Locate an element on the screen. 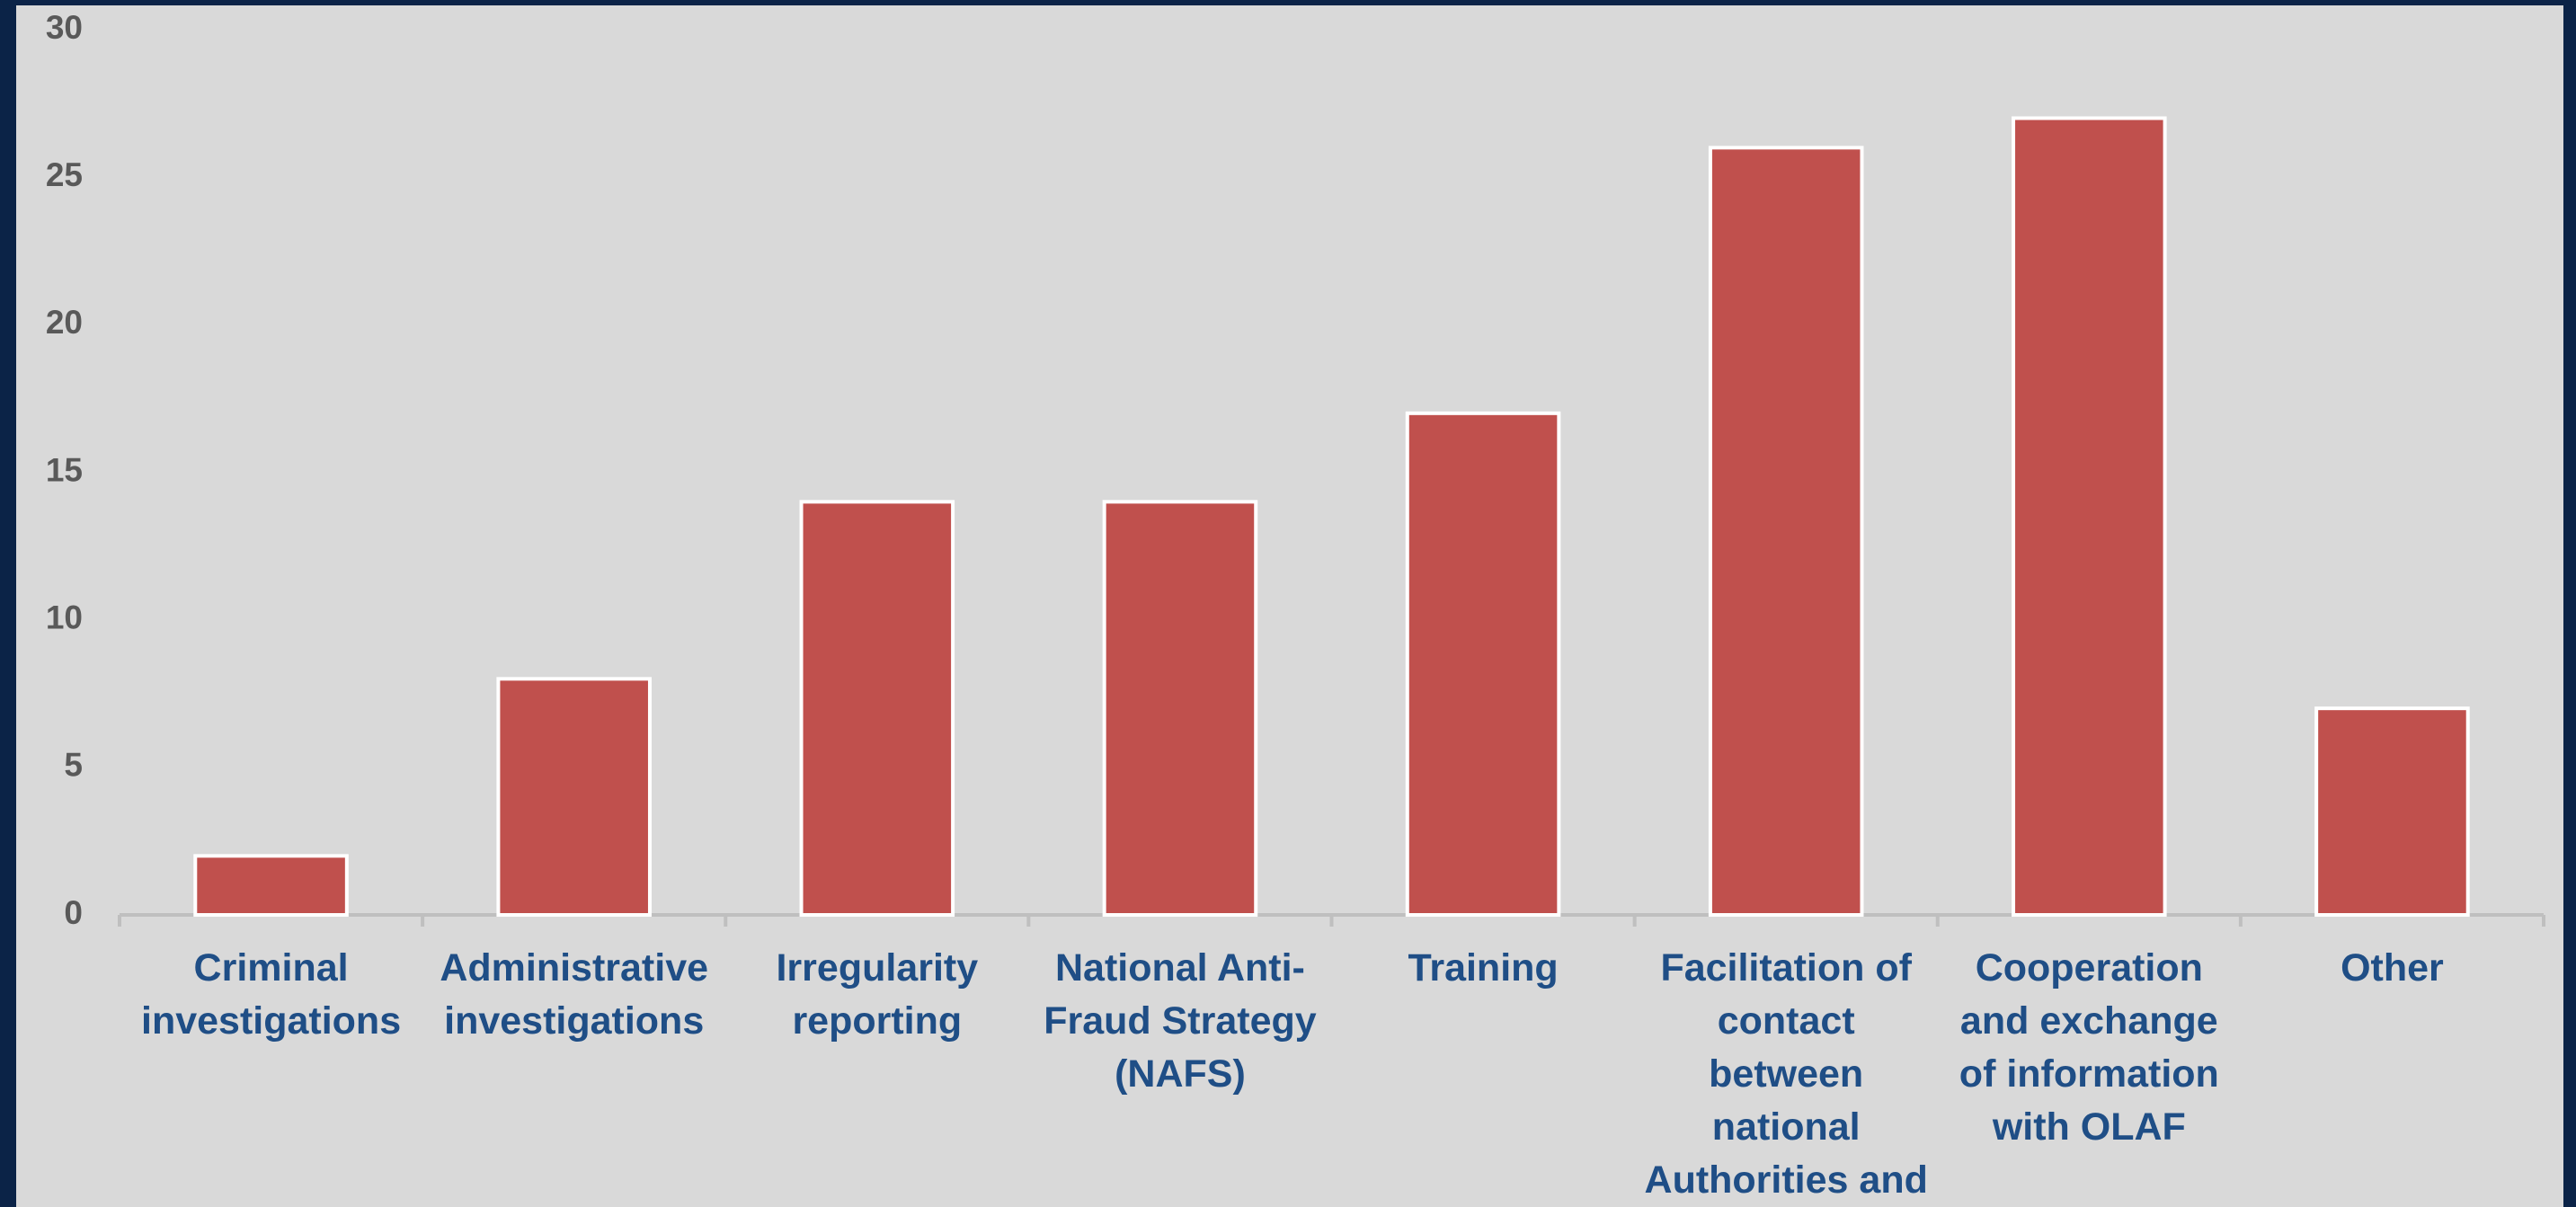  x-tick-label: Irregularity reporting is located at coordinates (877, 995).